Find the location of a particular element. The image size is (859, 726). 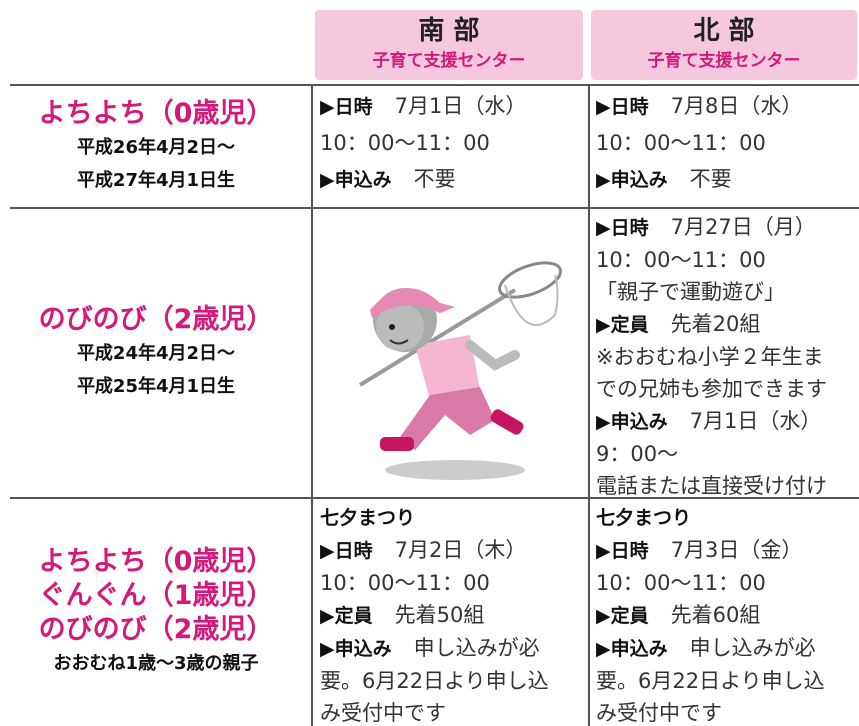

illustration is located at coordinates (460, 370).